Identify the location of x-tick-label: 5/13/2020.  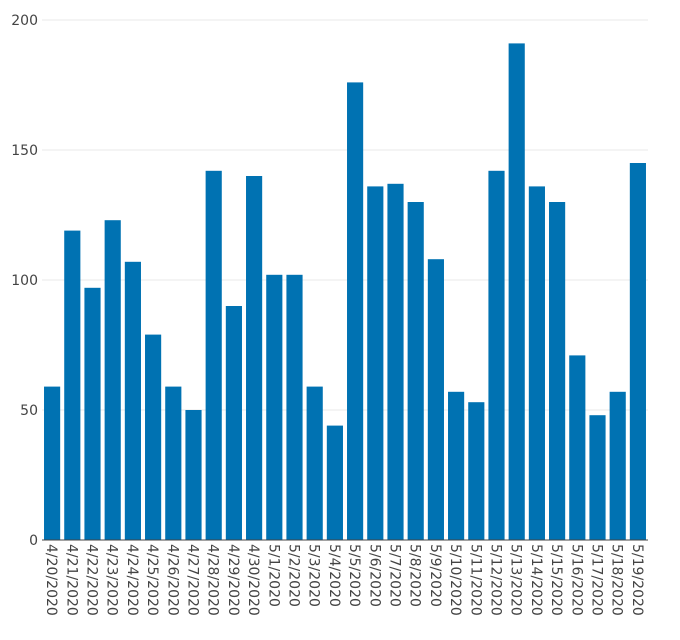
(516, 580).